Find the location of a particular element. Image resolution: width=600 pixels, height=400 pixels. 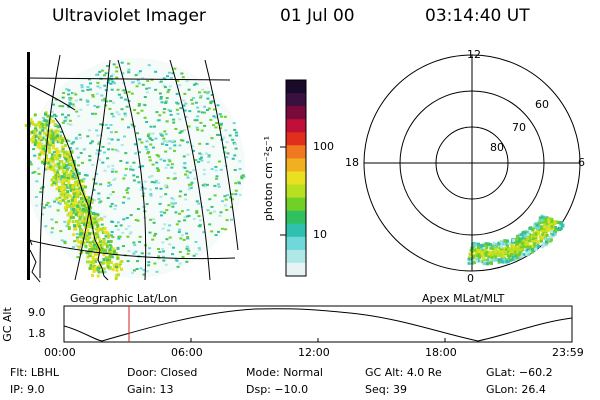

lat-label-60: 60 is located at coordinates (542, 104).